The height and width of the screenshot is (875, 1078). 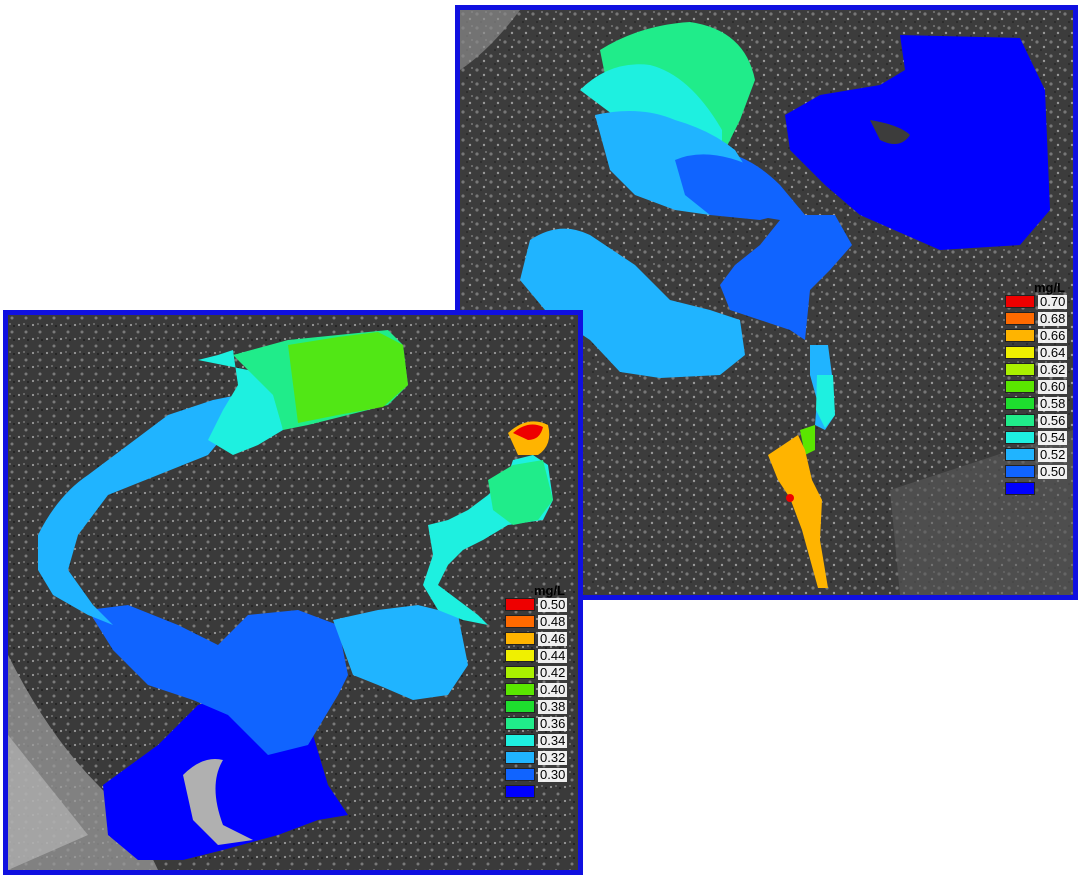 I want to click on legend-entry: 0.48, so click(x=536, y=621).